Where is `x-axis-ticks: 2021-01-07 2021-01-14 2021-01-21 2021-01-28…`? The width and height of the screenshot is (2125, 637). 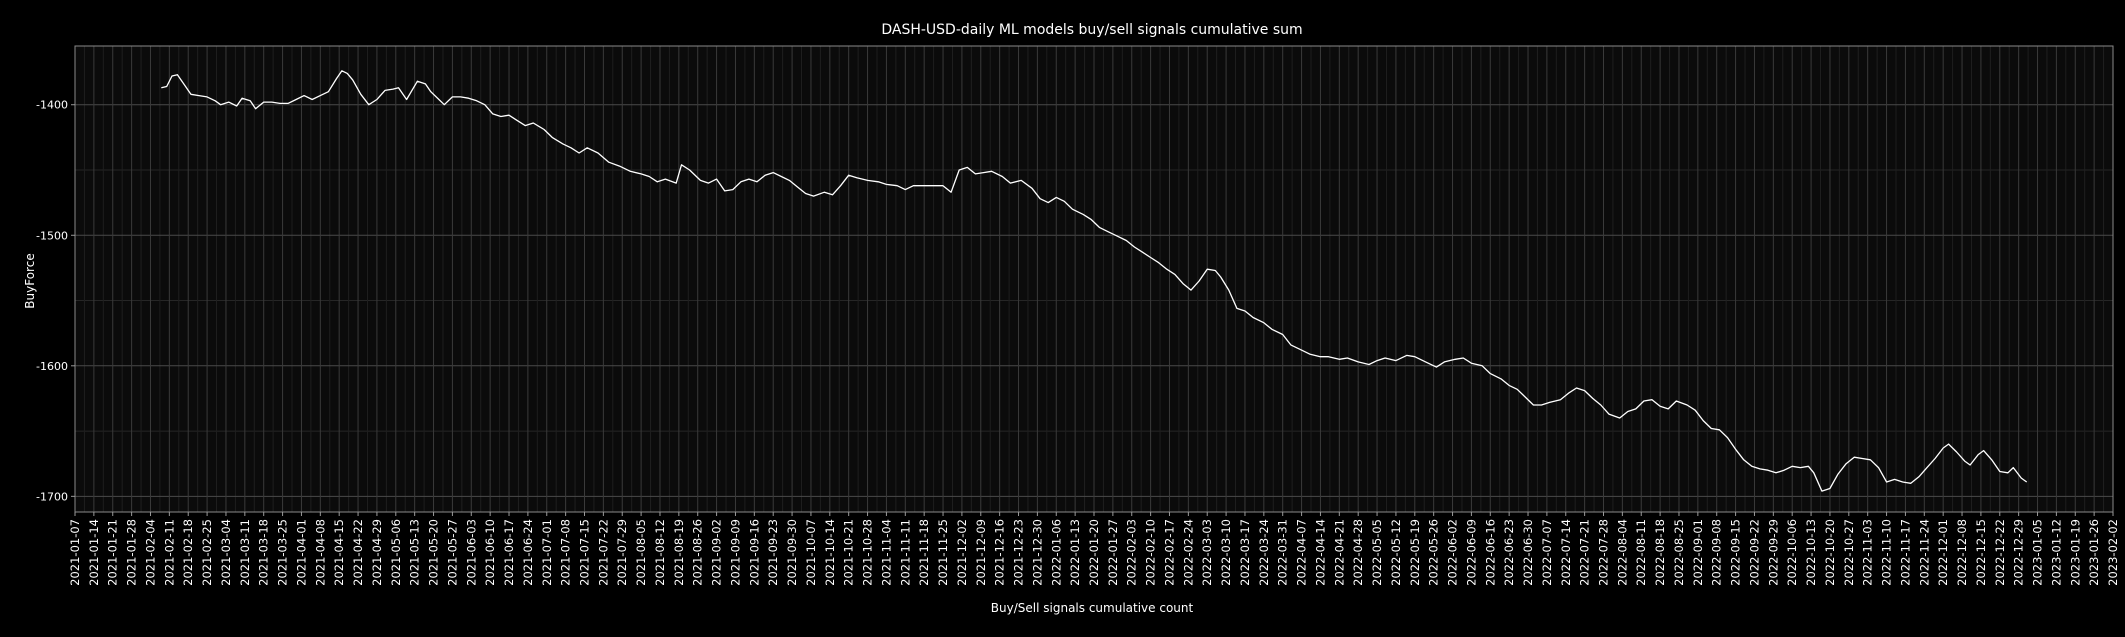 x-axis-ticks: 2021-01-07 2021-01-14 2021-01-21 2021-01-28… is located at coordinates (1094, 549).